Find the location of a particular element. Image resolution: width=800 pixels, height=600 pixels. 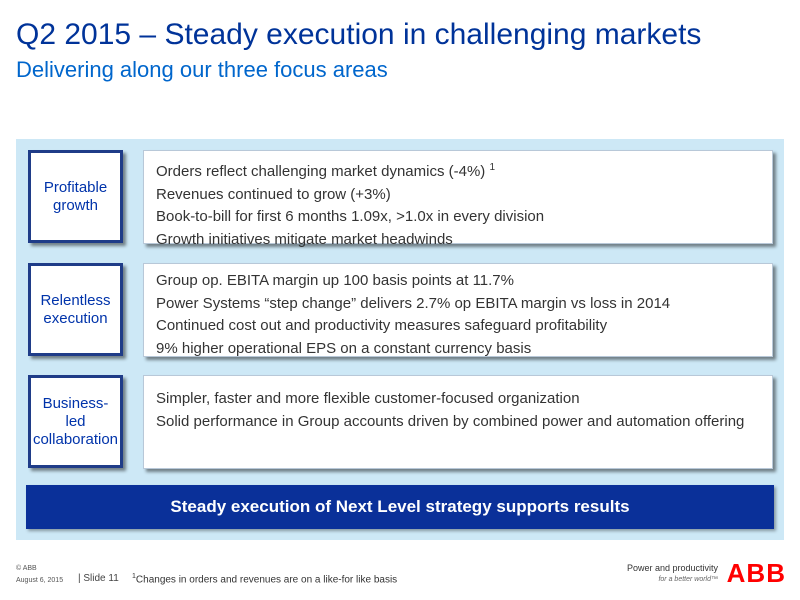

bullet-item: Revenues continued to grow (+3%) is located at coordinates (273, 194).